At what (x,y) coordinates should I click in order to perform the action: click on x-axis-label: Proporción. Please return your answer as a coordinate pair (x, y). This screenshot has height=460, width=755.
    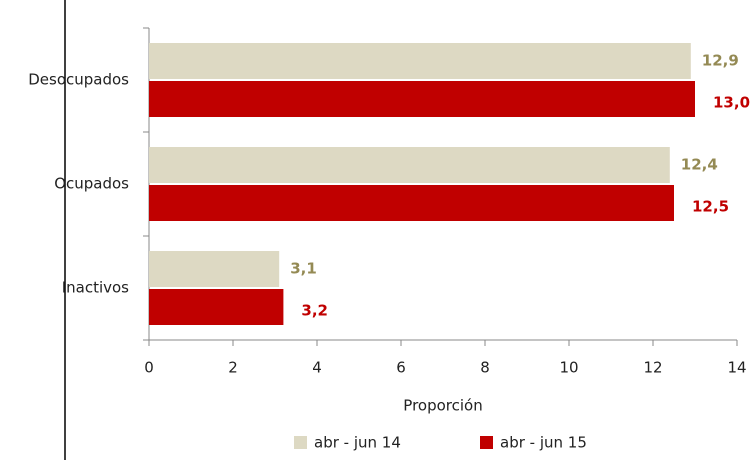
    Looking at the image, I should click on (442, 406).